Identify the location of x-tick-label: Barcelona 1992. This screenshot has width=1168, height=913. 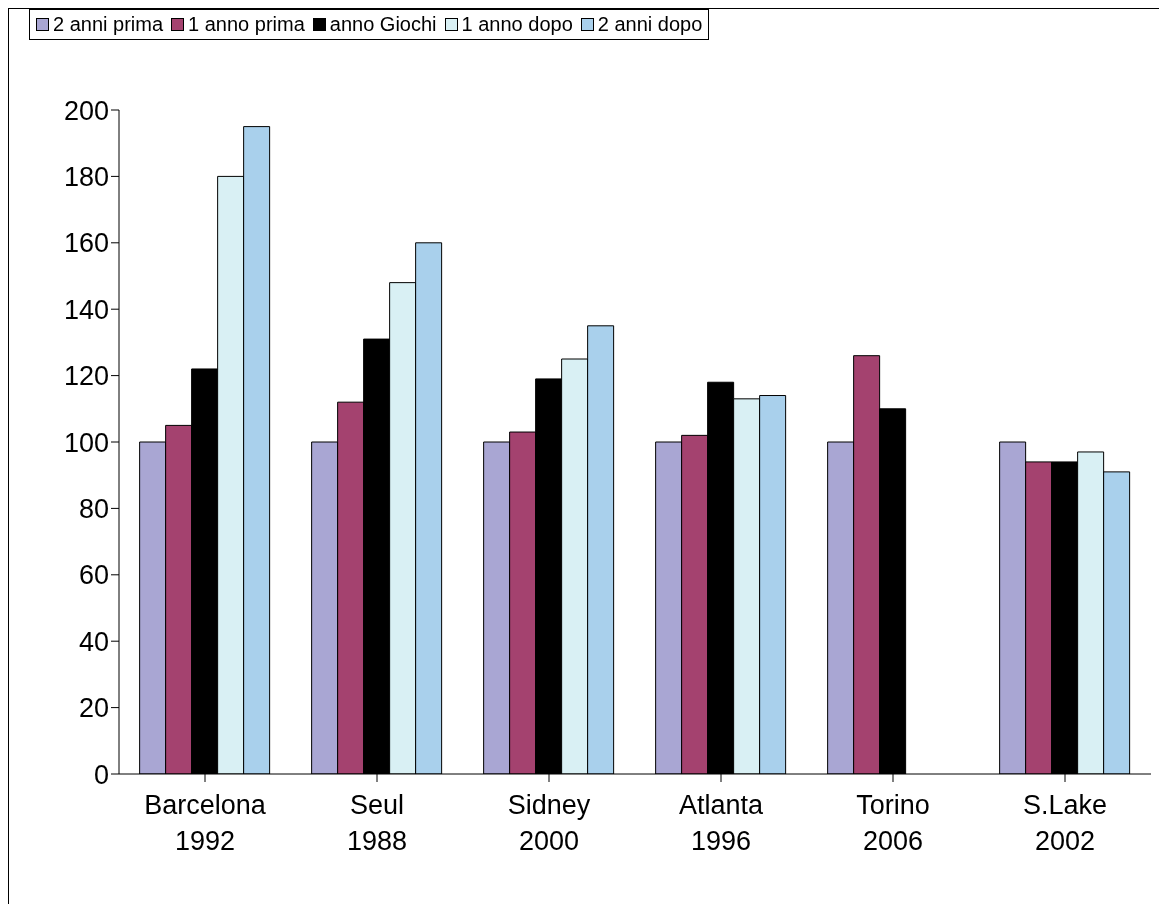
(205, 823).